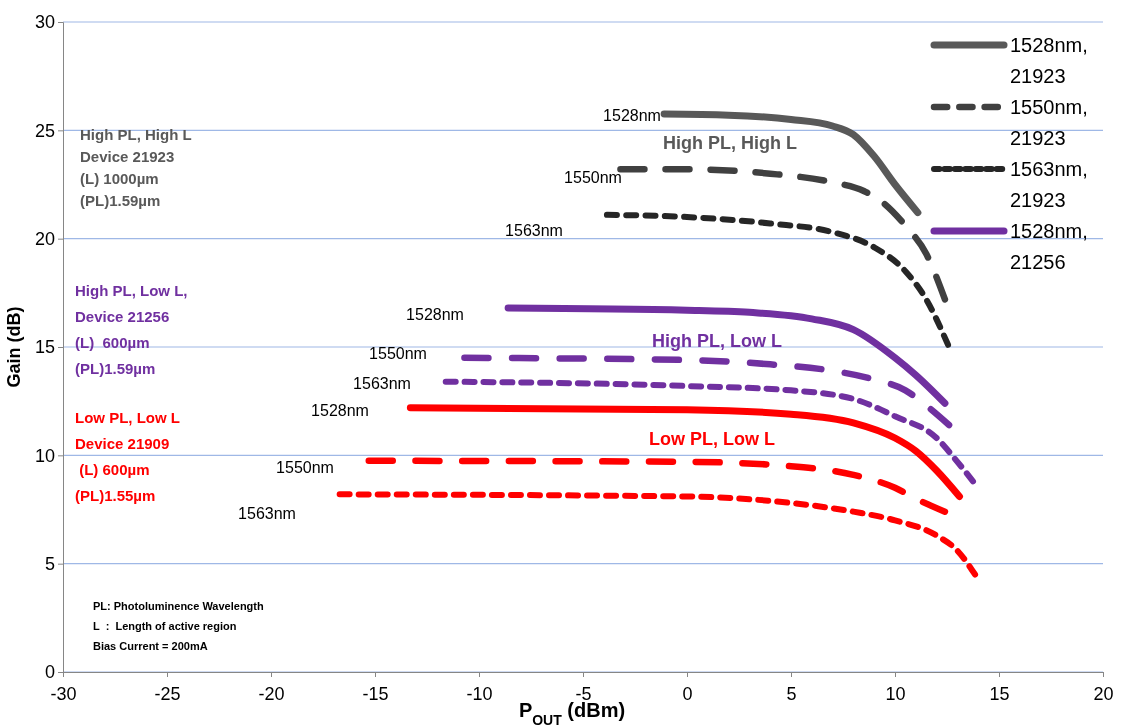 The height and width of the screenshot is (725, 1138). Describe the element at coordinates (167, 693) in the screenshot. I see `x-tick-label: -25` at that location.